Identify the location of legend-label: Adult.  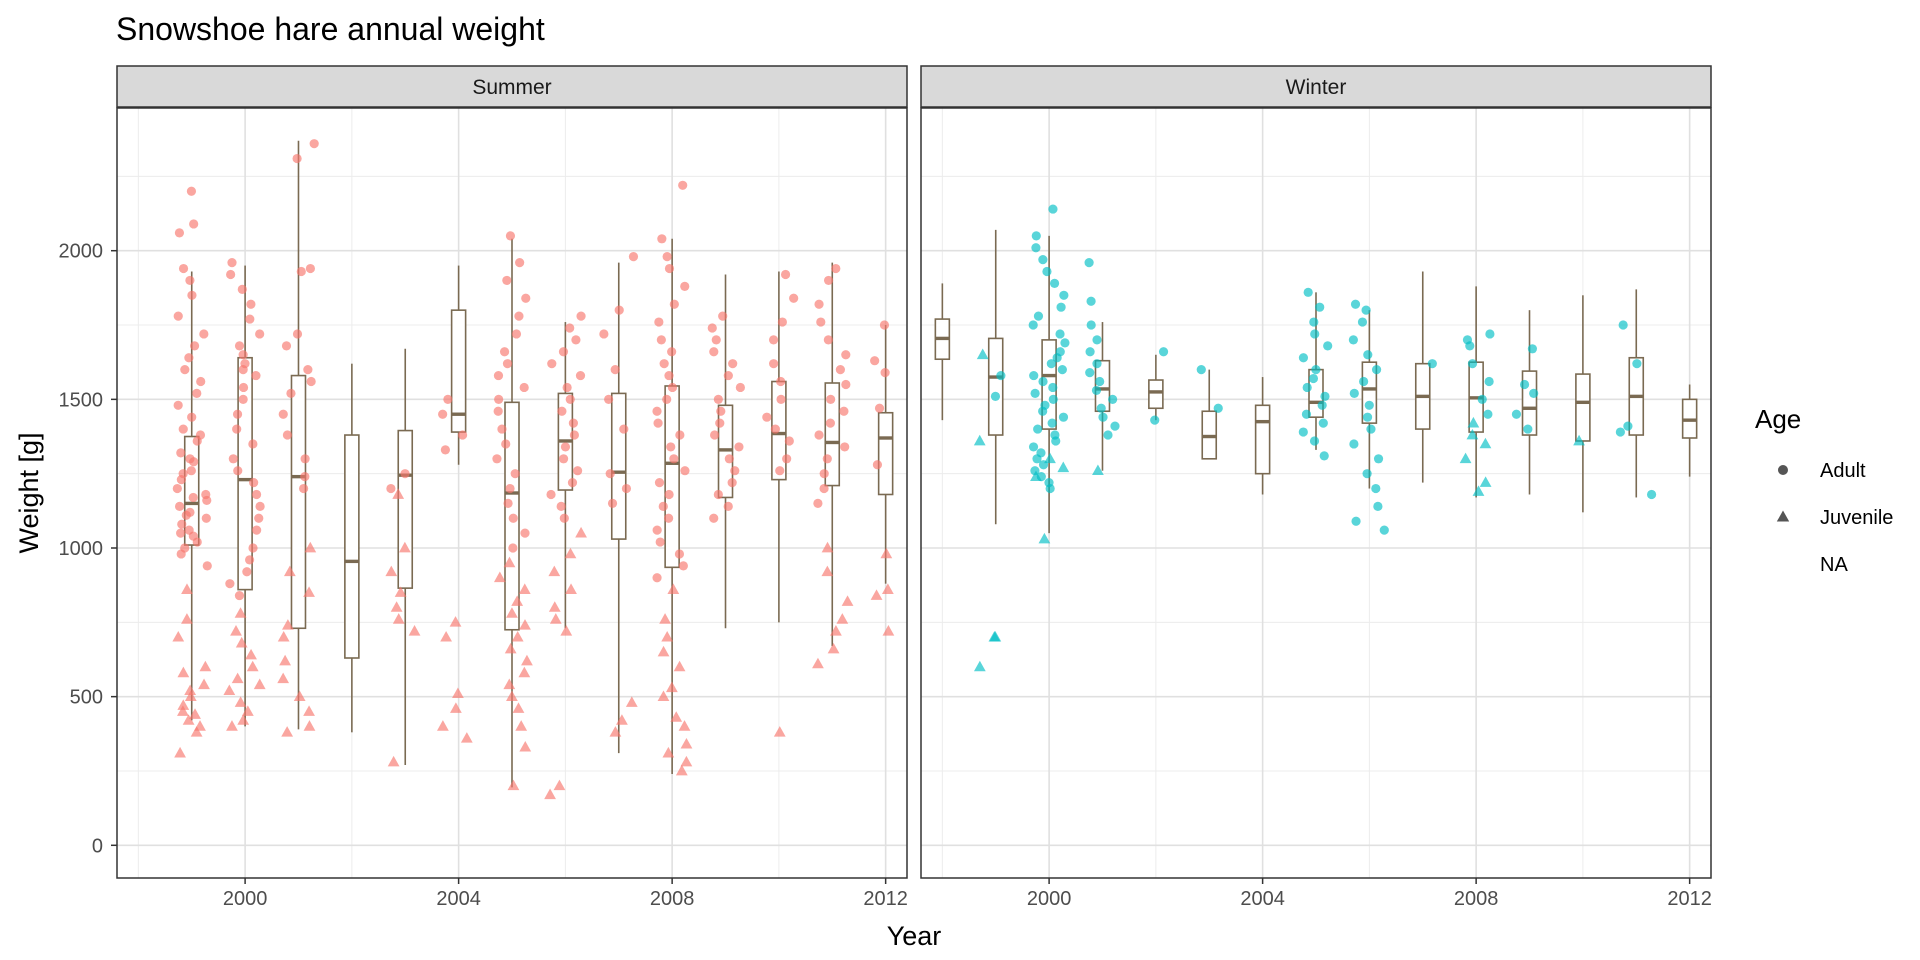
(1843, 471).